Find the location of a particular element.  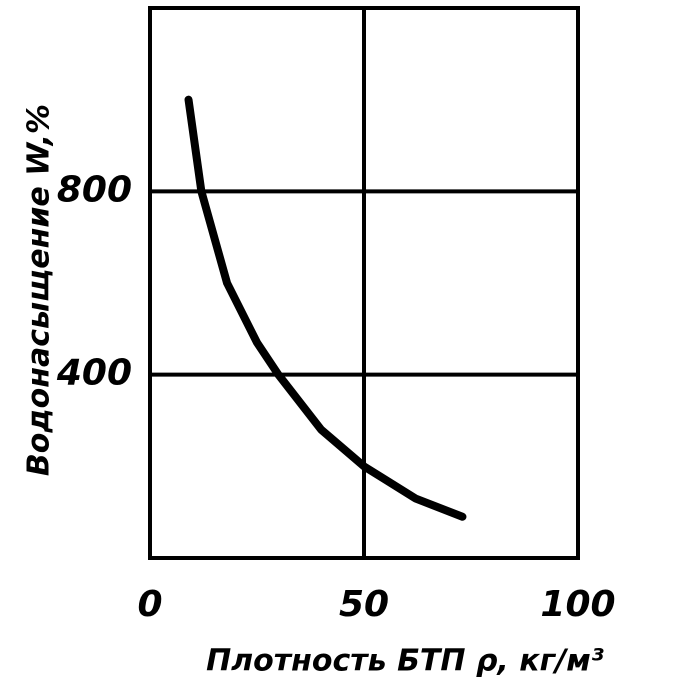

x-tick-label: 50 is located at coordinates (364, 604).